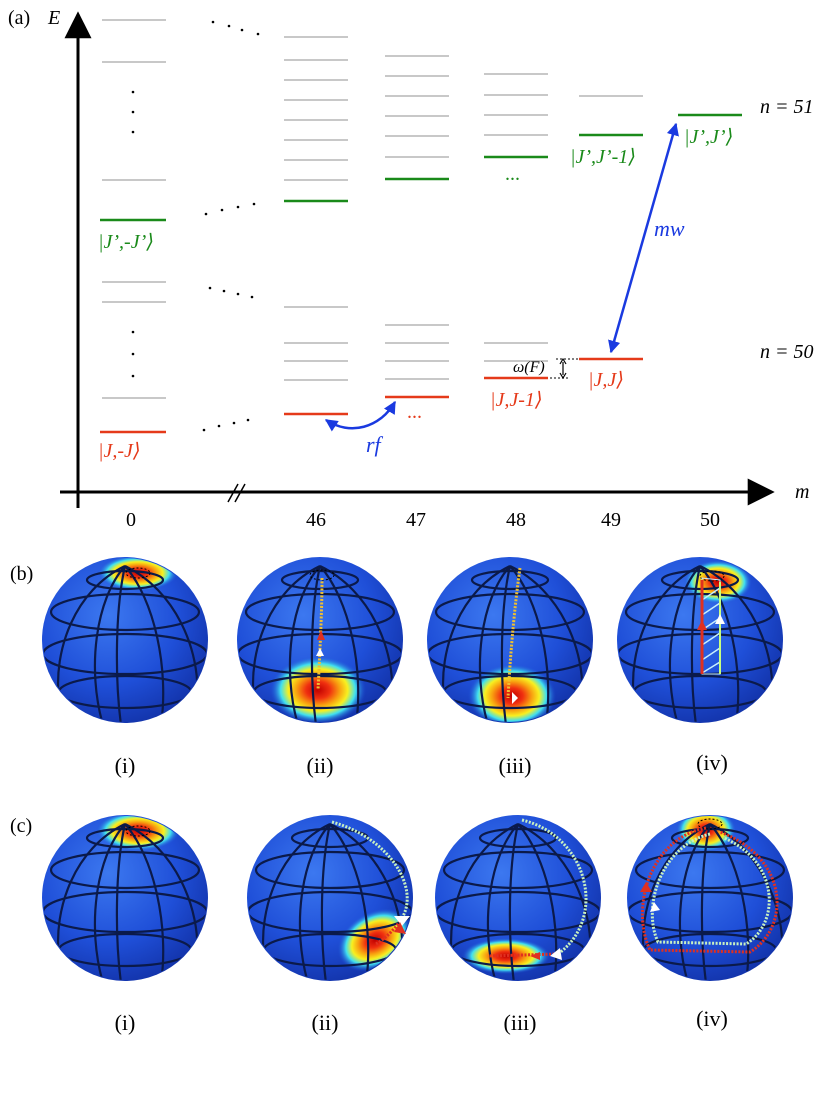  Describe the element at coordinates (231, 226) in the screenshot. I see `diagonal-ellipsis` at that location.